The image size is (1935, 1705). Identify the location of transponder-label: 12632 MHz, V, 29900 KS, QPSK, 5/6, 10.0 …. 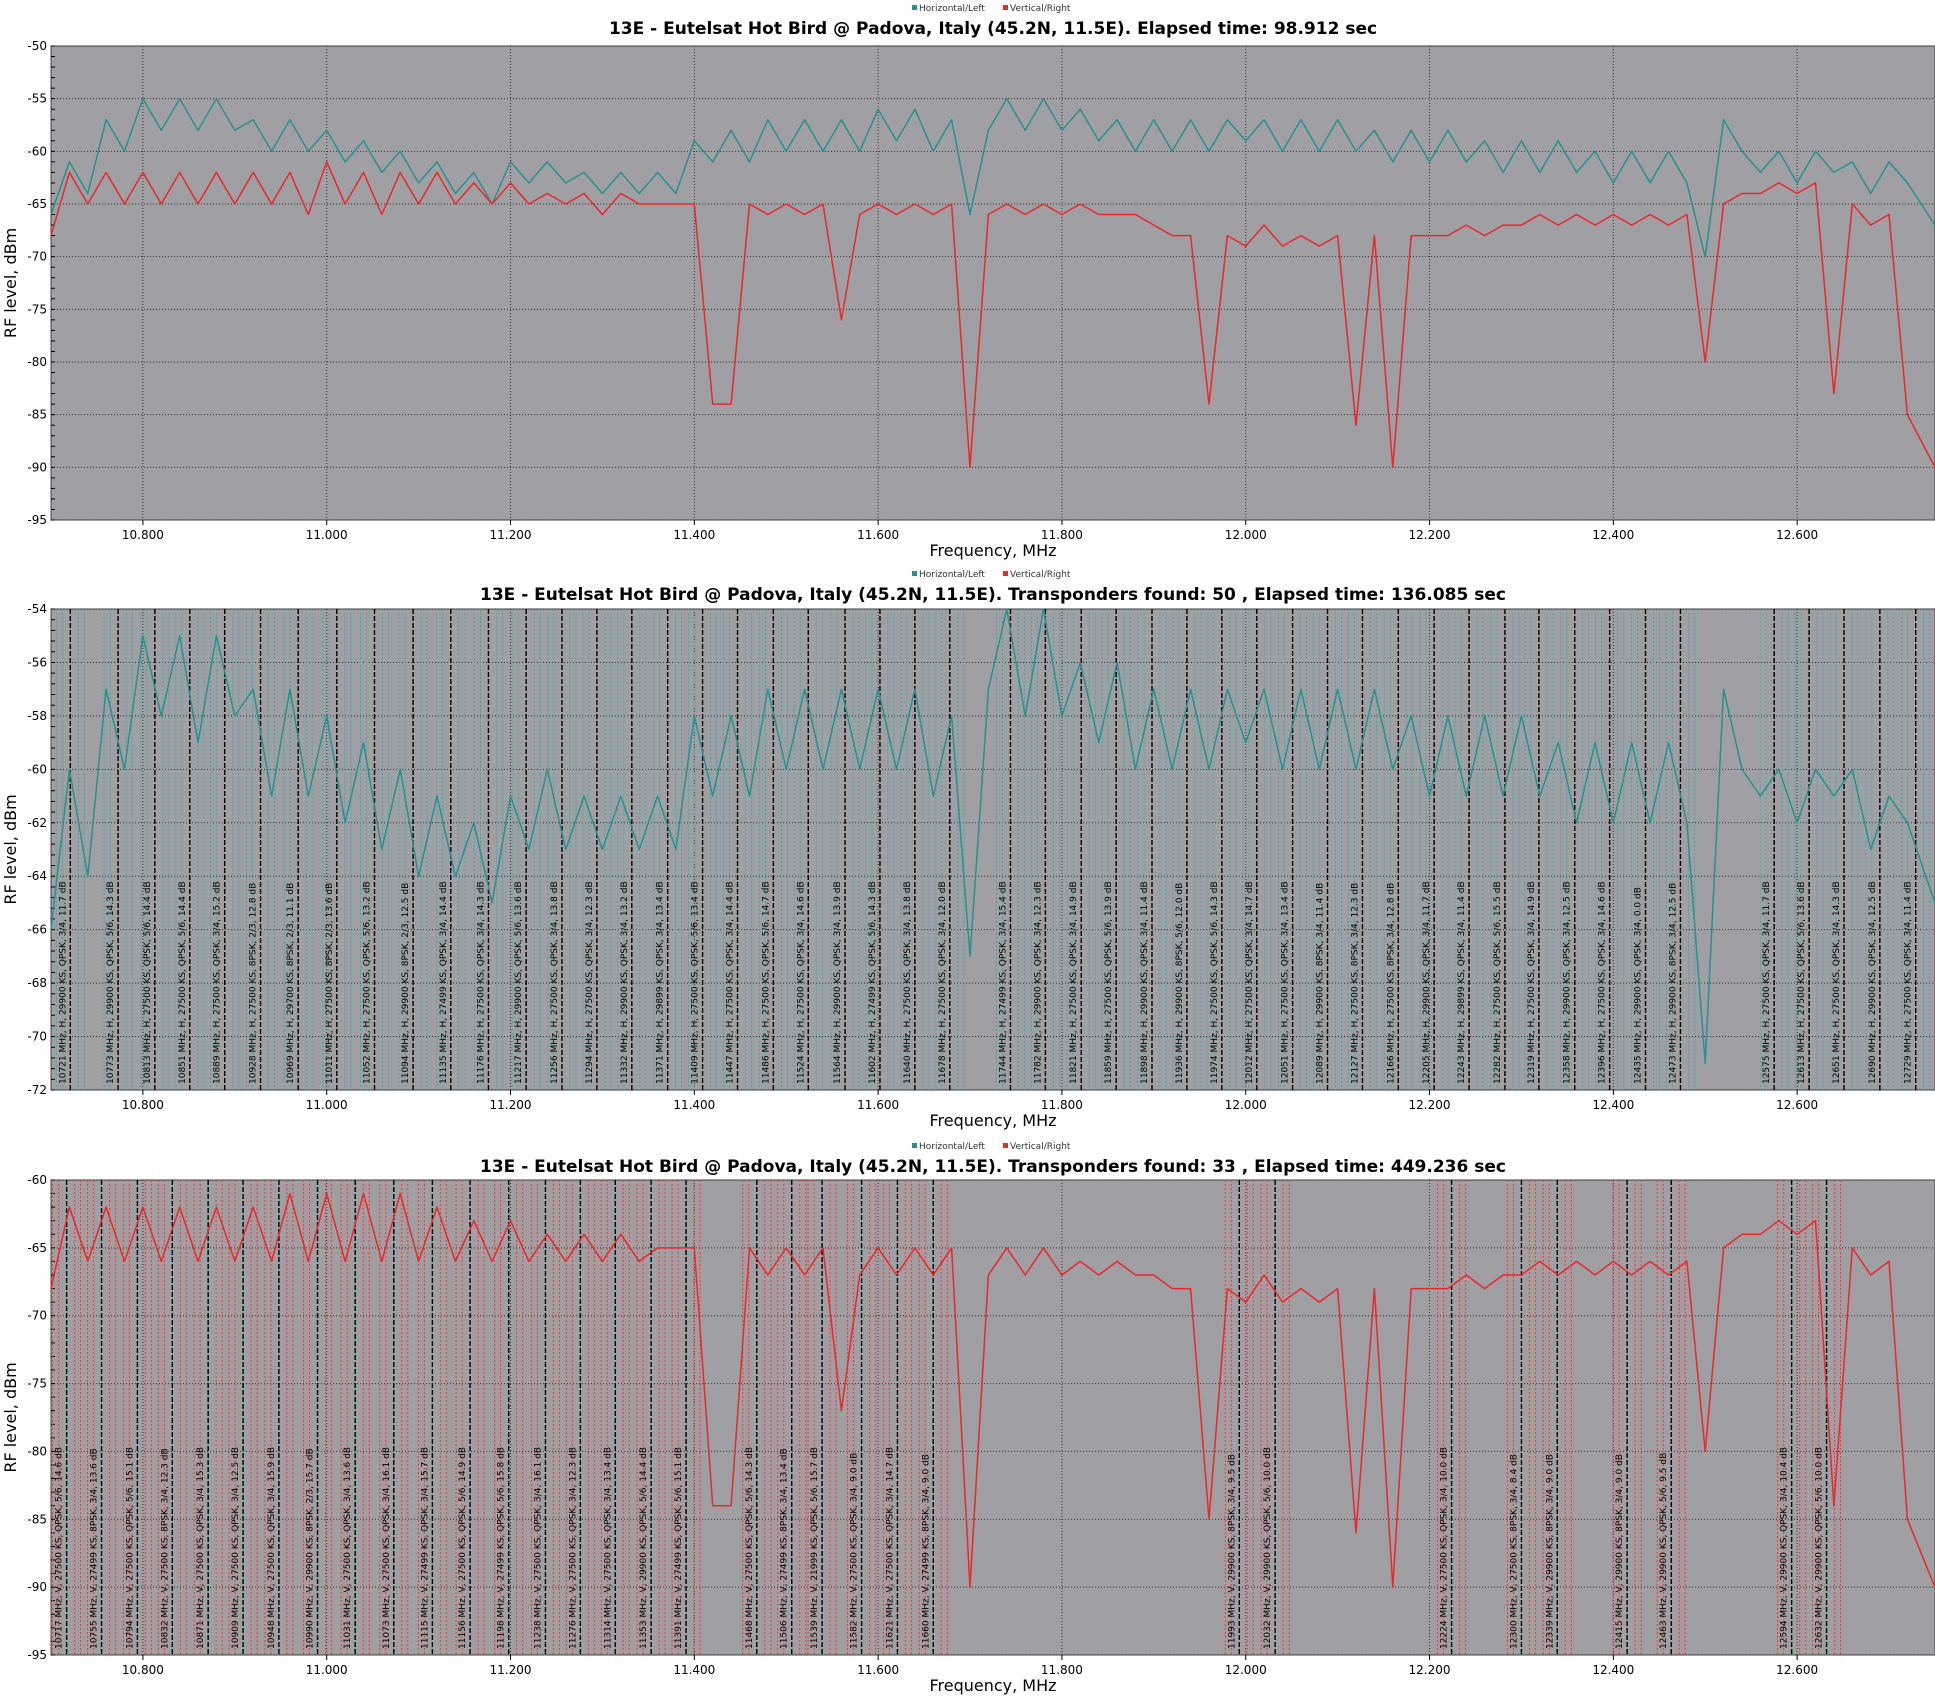
(1820, 1548).